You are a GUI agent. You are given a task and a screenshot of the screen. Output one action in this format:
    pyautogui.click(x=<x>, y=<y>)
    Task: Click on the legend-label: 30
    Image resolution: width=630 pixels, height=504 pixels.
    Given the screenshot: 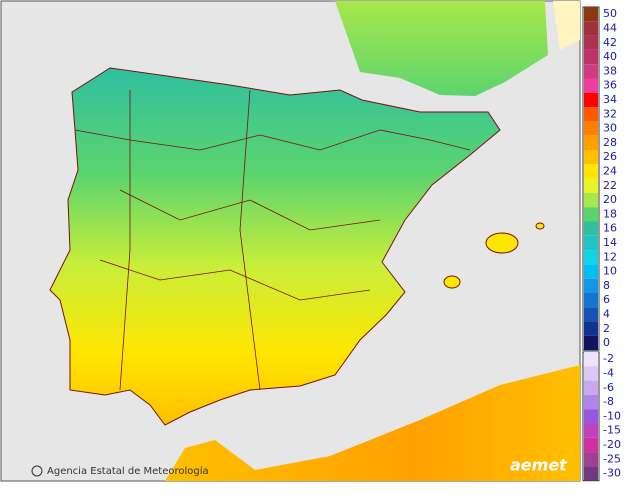 What is the action you would take?
    pyautogui.click(x=610, y=128)
    